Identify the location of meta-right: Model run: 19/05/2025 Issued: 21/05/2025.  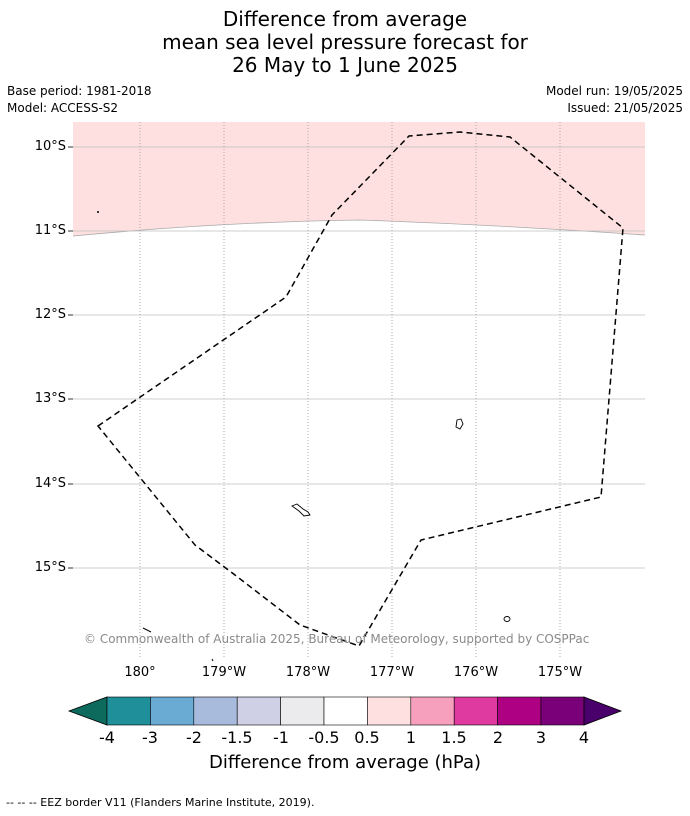
(614, 100).